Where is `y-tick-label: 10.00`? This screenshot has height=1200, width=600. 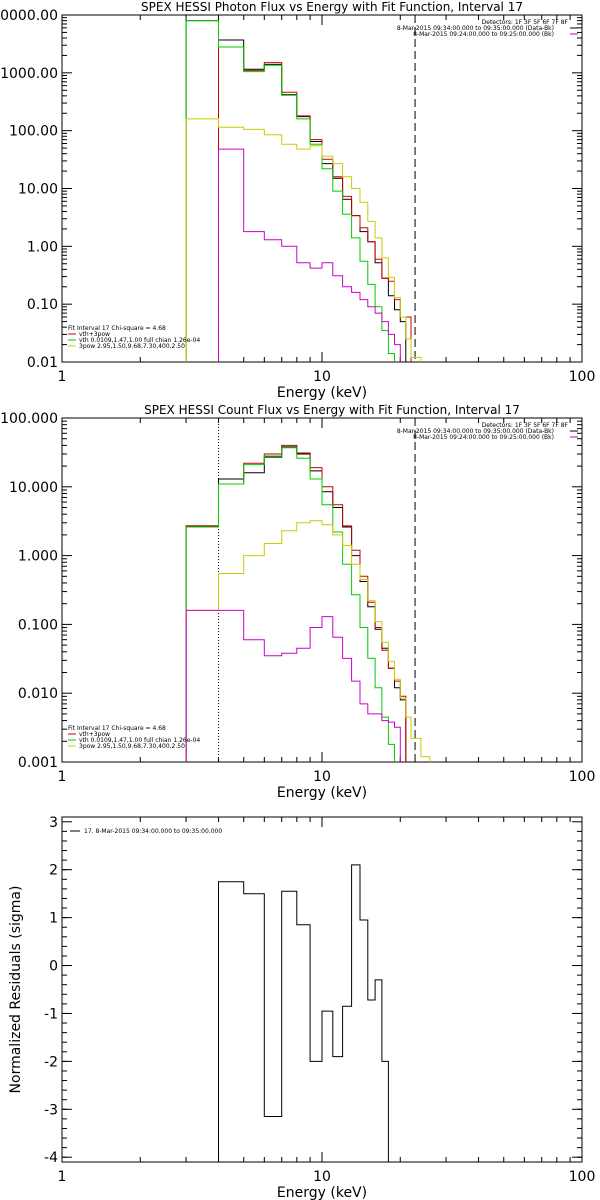 y-tick-label: 10.00 is located at coordinates (38, 190).